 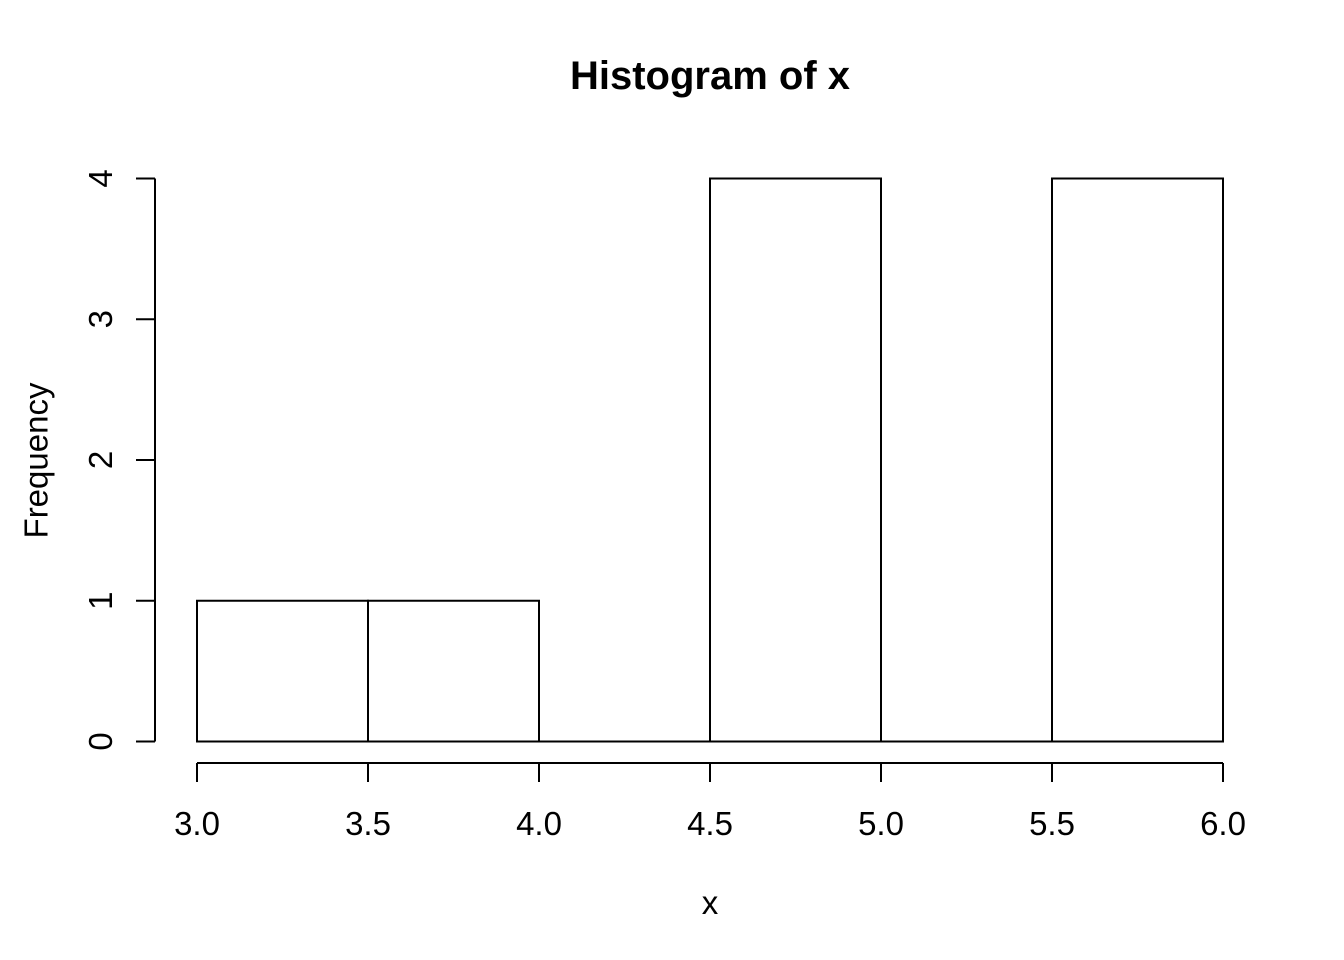 What do you see at coordinates (881, 823) in the screenshot?
I see `x-tick-label: 5.0` at bounding box center [881, 823].